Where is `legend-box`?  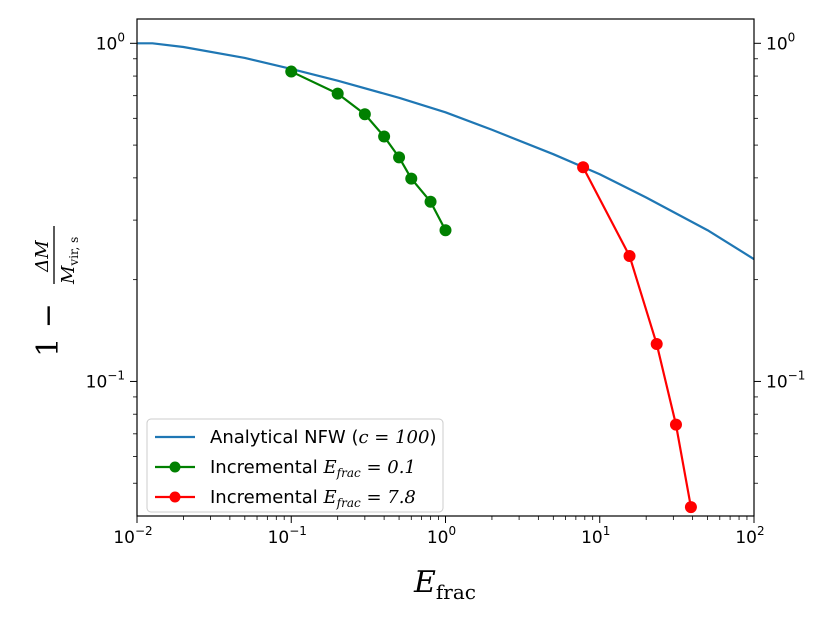
legend-box is located at coordinates (295, 465).